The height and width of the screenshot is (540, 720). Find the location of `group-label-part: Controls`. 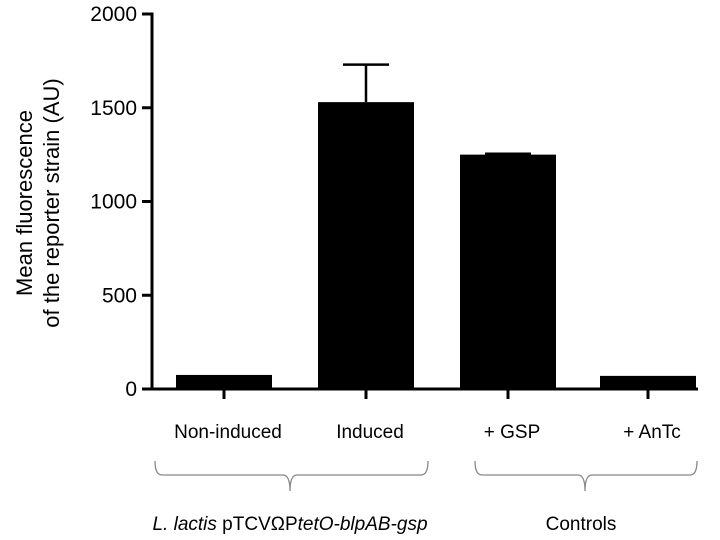

group-label-part: Controls is located at coordinates (581, 524).